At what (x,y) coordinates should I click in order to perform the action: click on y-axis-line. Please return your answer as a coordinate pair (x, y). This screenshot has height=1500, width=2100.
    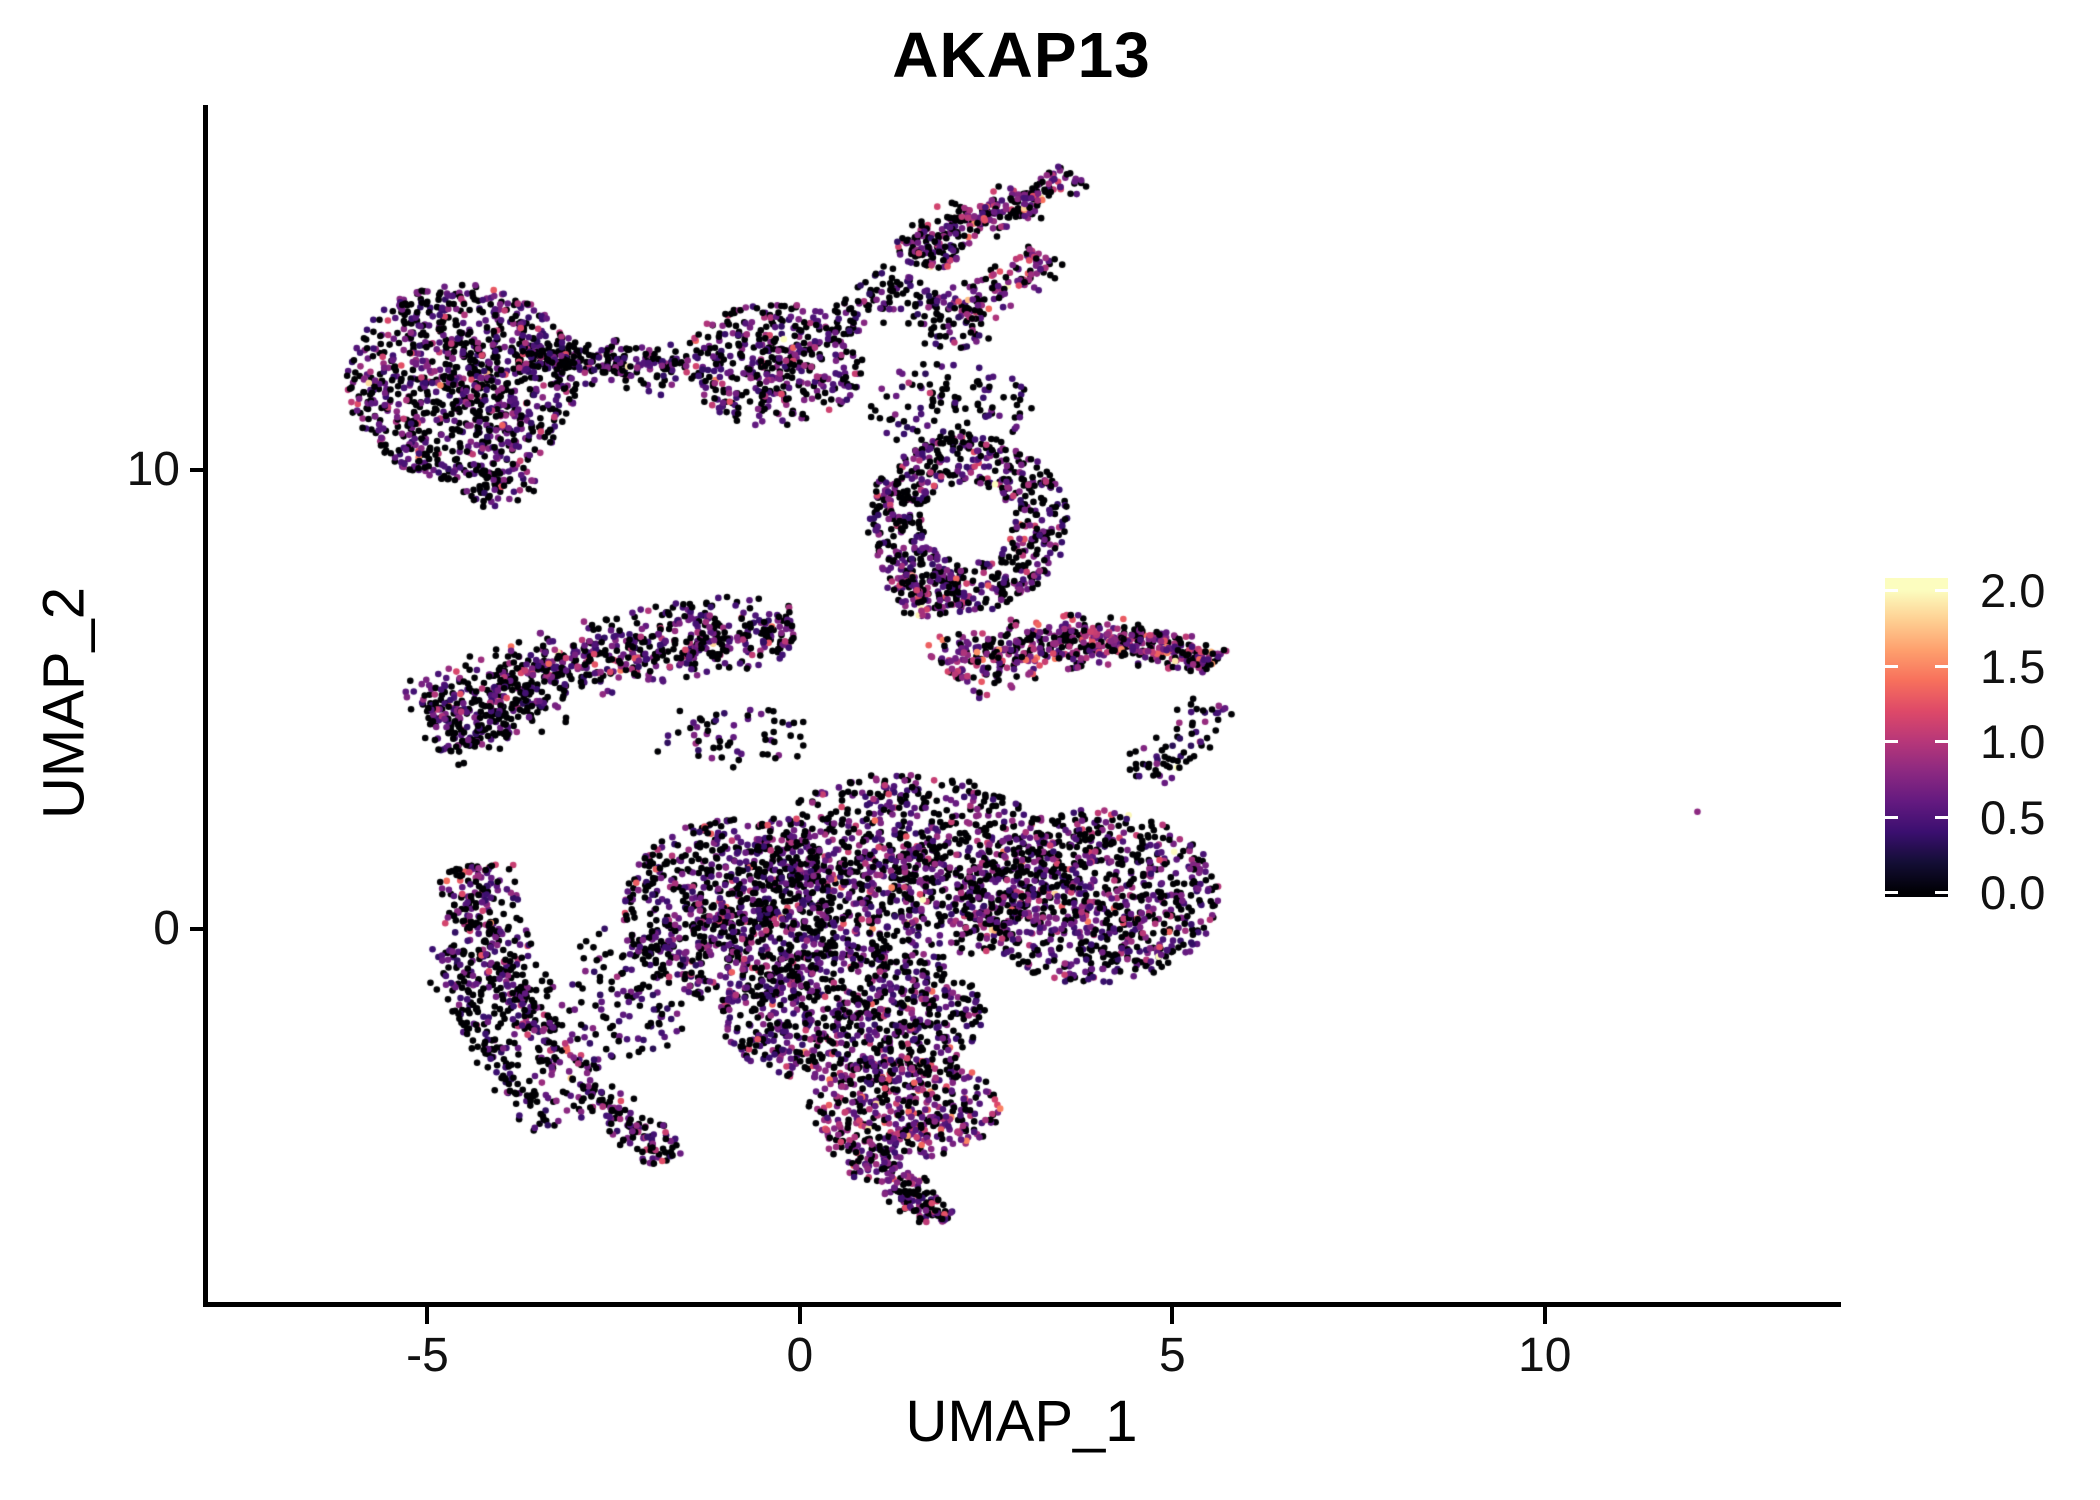
    Looking at the image, I should click on (205, 706).